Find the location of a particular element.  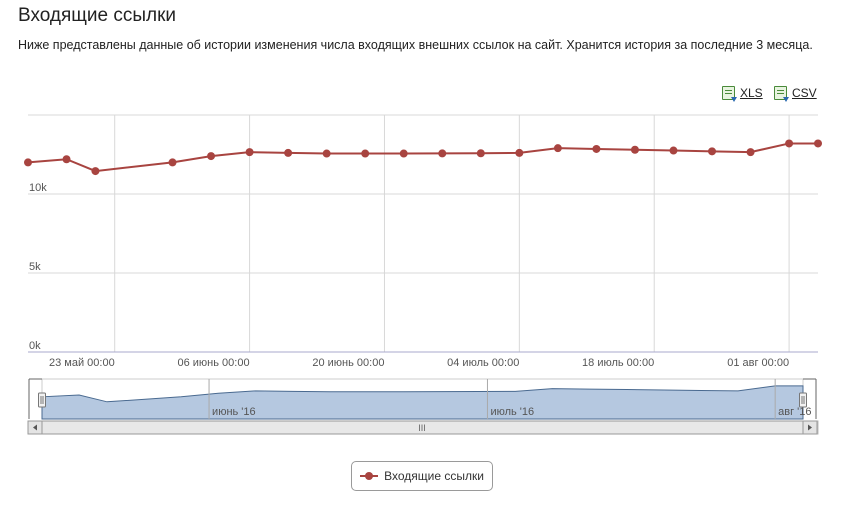

navigator-label: июнь '16 is located at coordinates (234, 412).